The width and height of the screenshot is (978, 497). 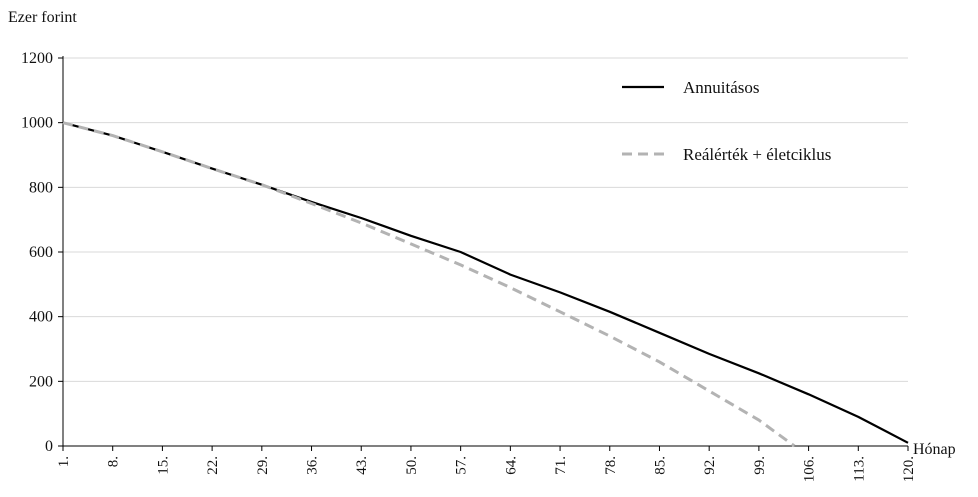 I want to click on x-tick-label: 1., so click(x=64, y=461).